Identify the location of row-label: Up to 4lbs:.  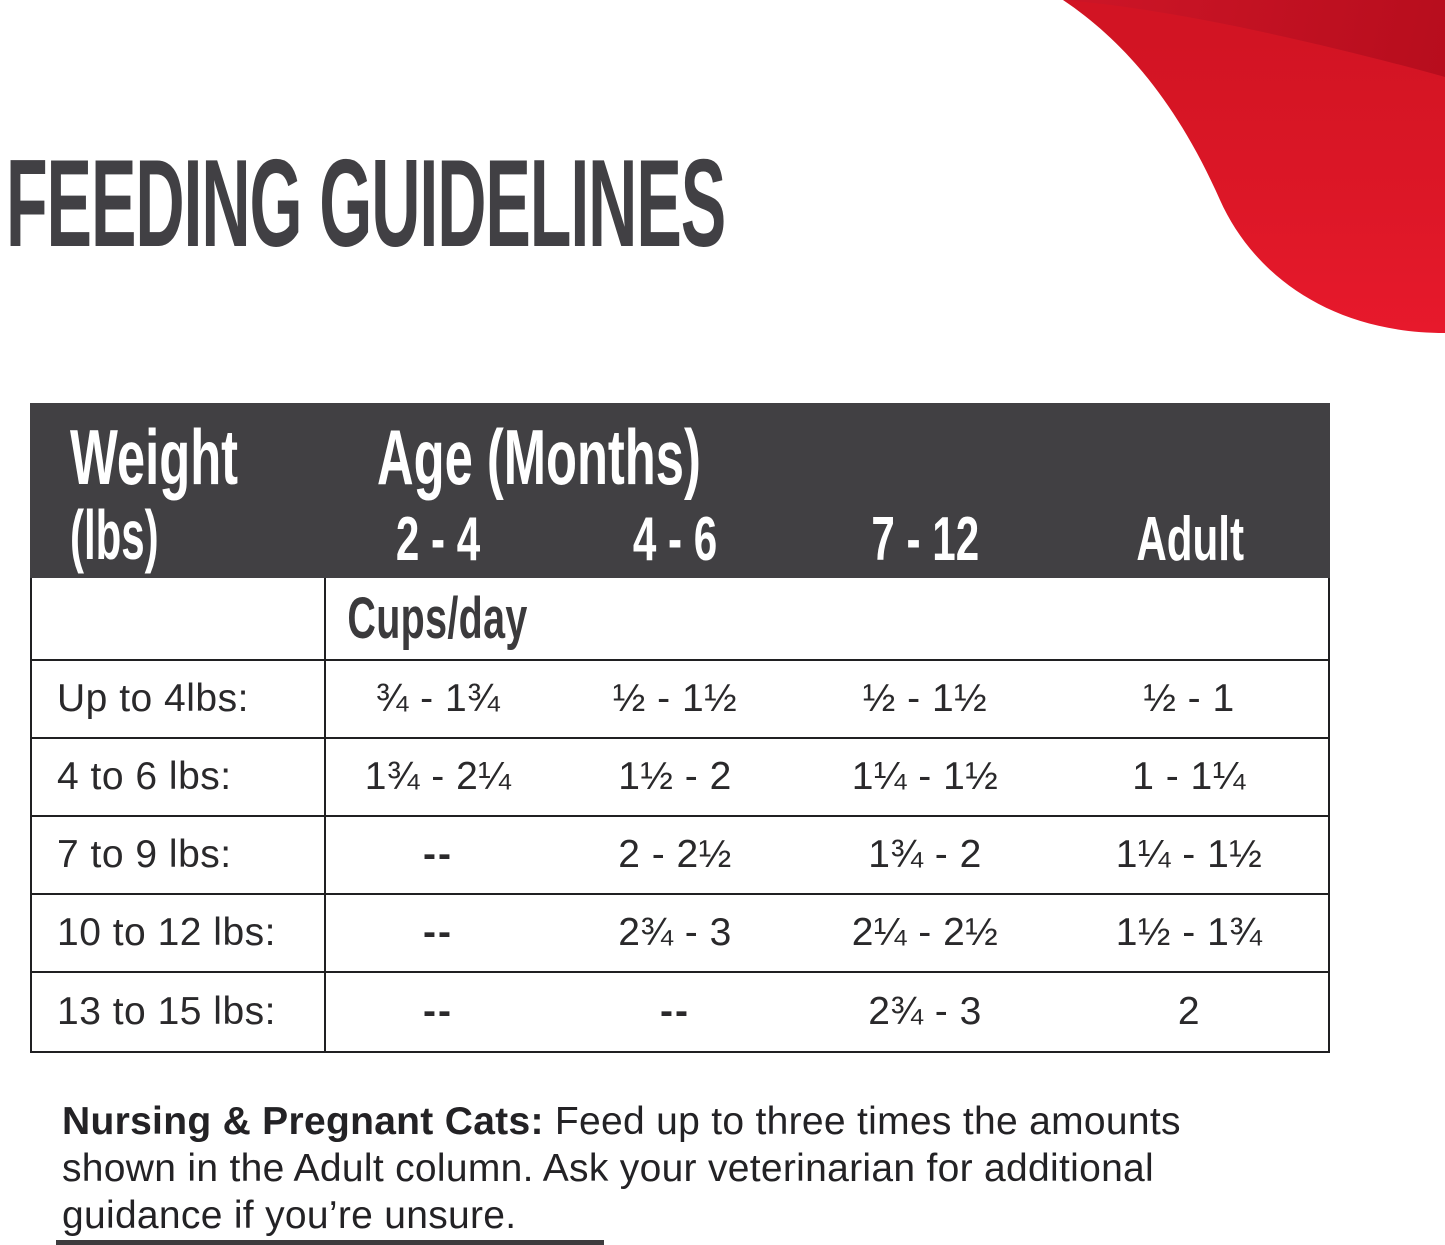
(179, 699).